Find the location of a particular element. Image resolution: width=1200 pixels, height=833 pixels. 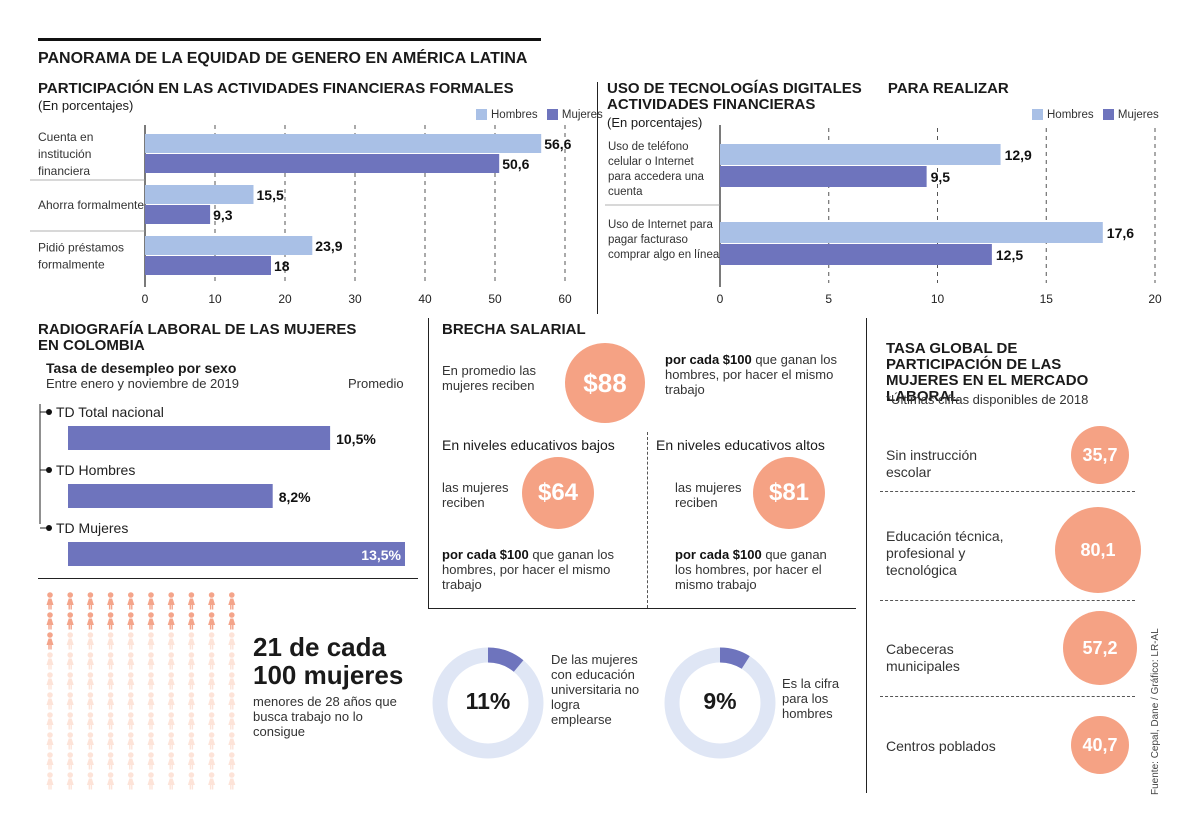

category-label: Ahorra formalmente is located at coordinates (91, 205).